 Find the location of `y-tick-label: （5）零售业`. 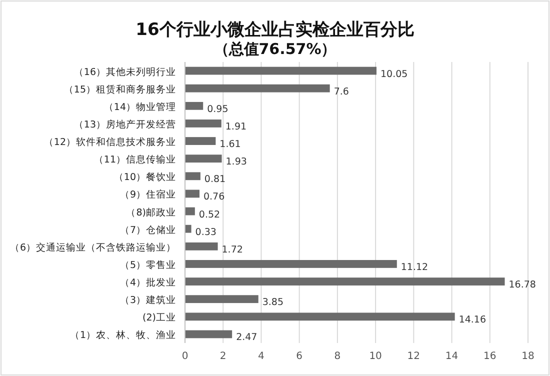

y-tick-label: （5）零售业 is located at coordinates (148, 264).